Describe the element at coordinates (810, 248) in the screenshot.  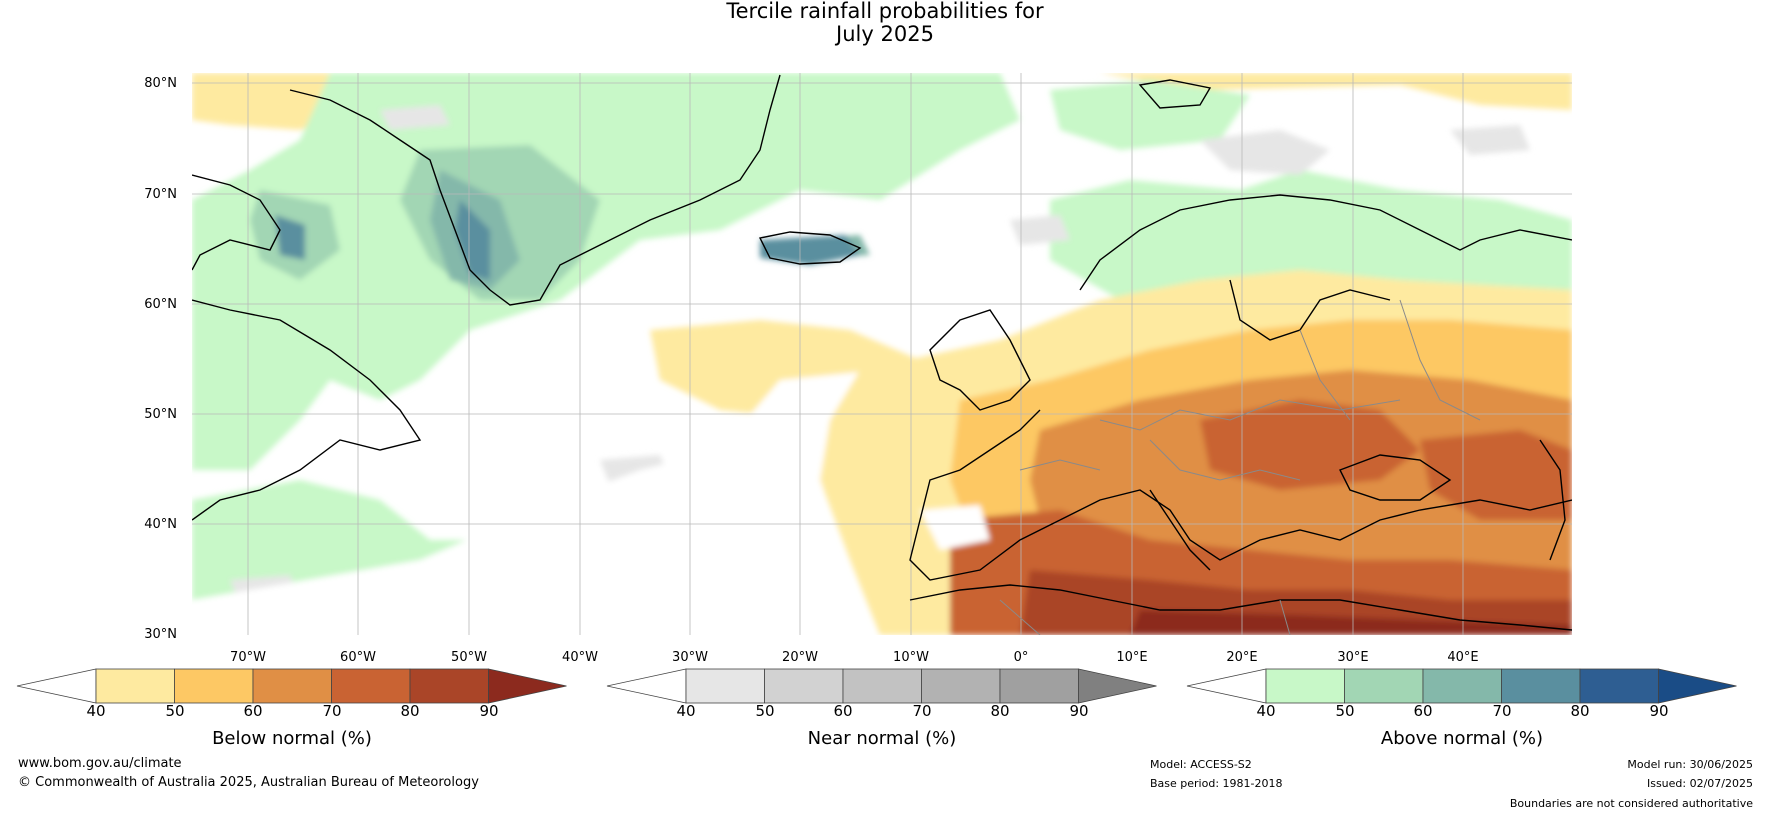
I see `iceland-coast` at that location.